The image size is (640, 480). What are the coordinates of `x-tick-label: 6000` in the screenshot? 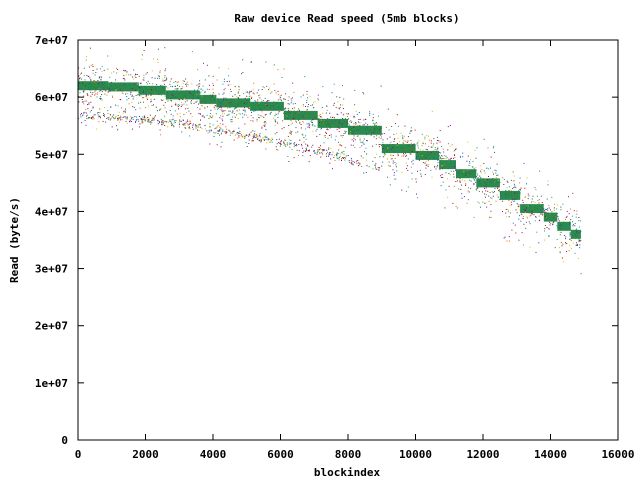 It's located at (280, 454).